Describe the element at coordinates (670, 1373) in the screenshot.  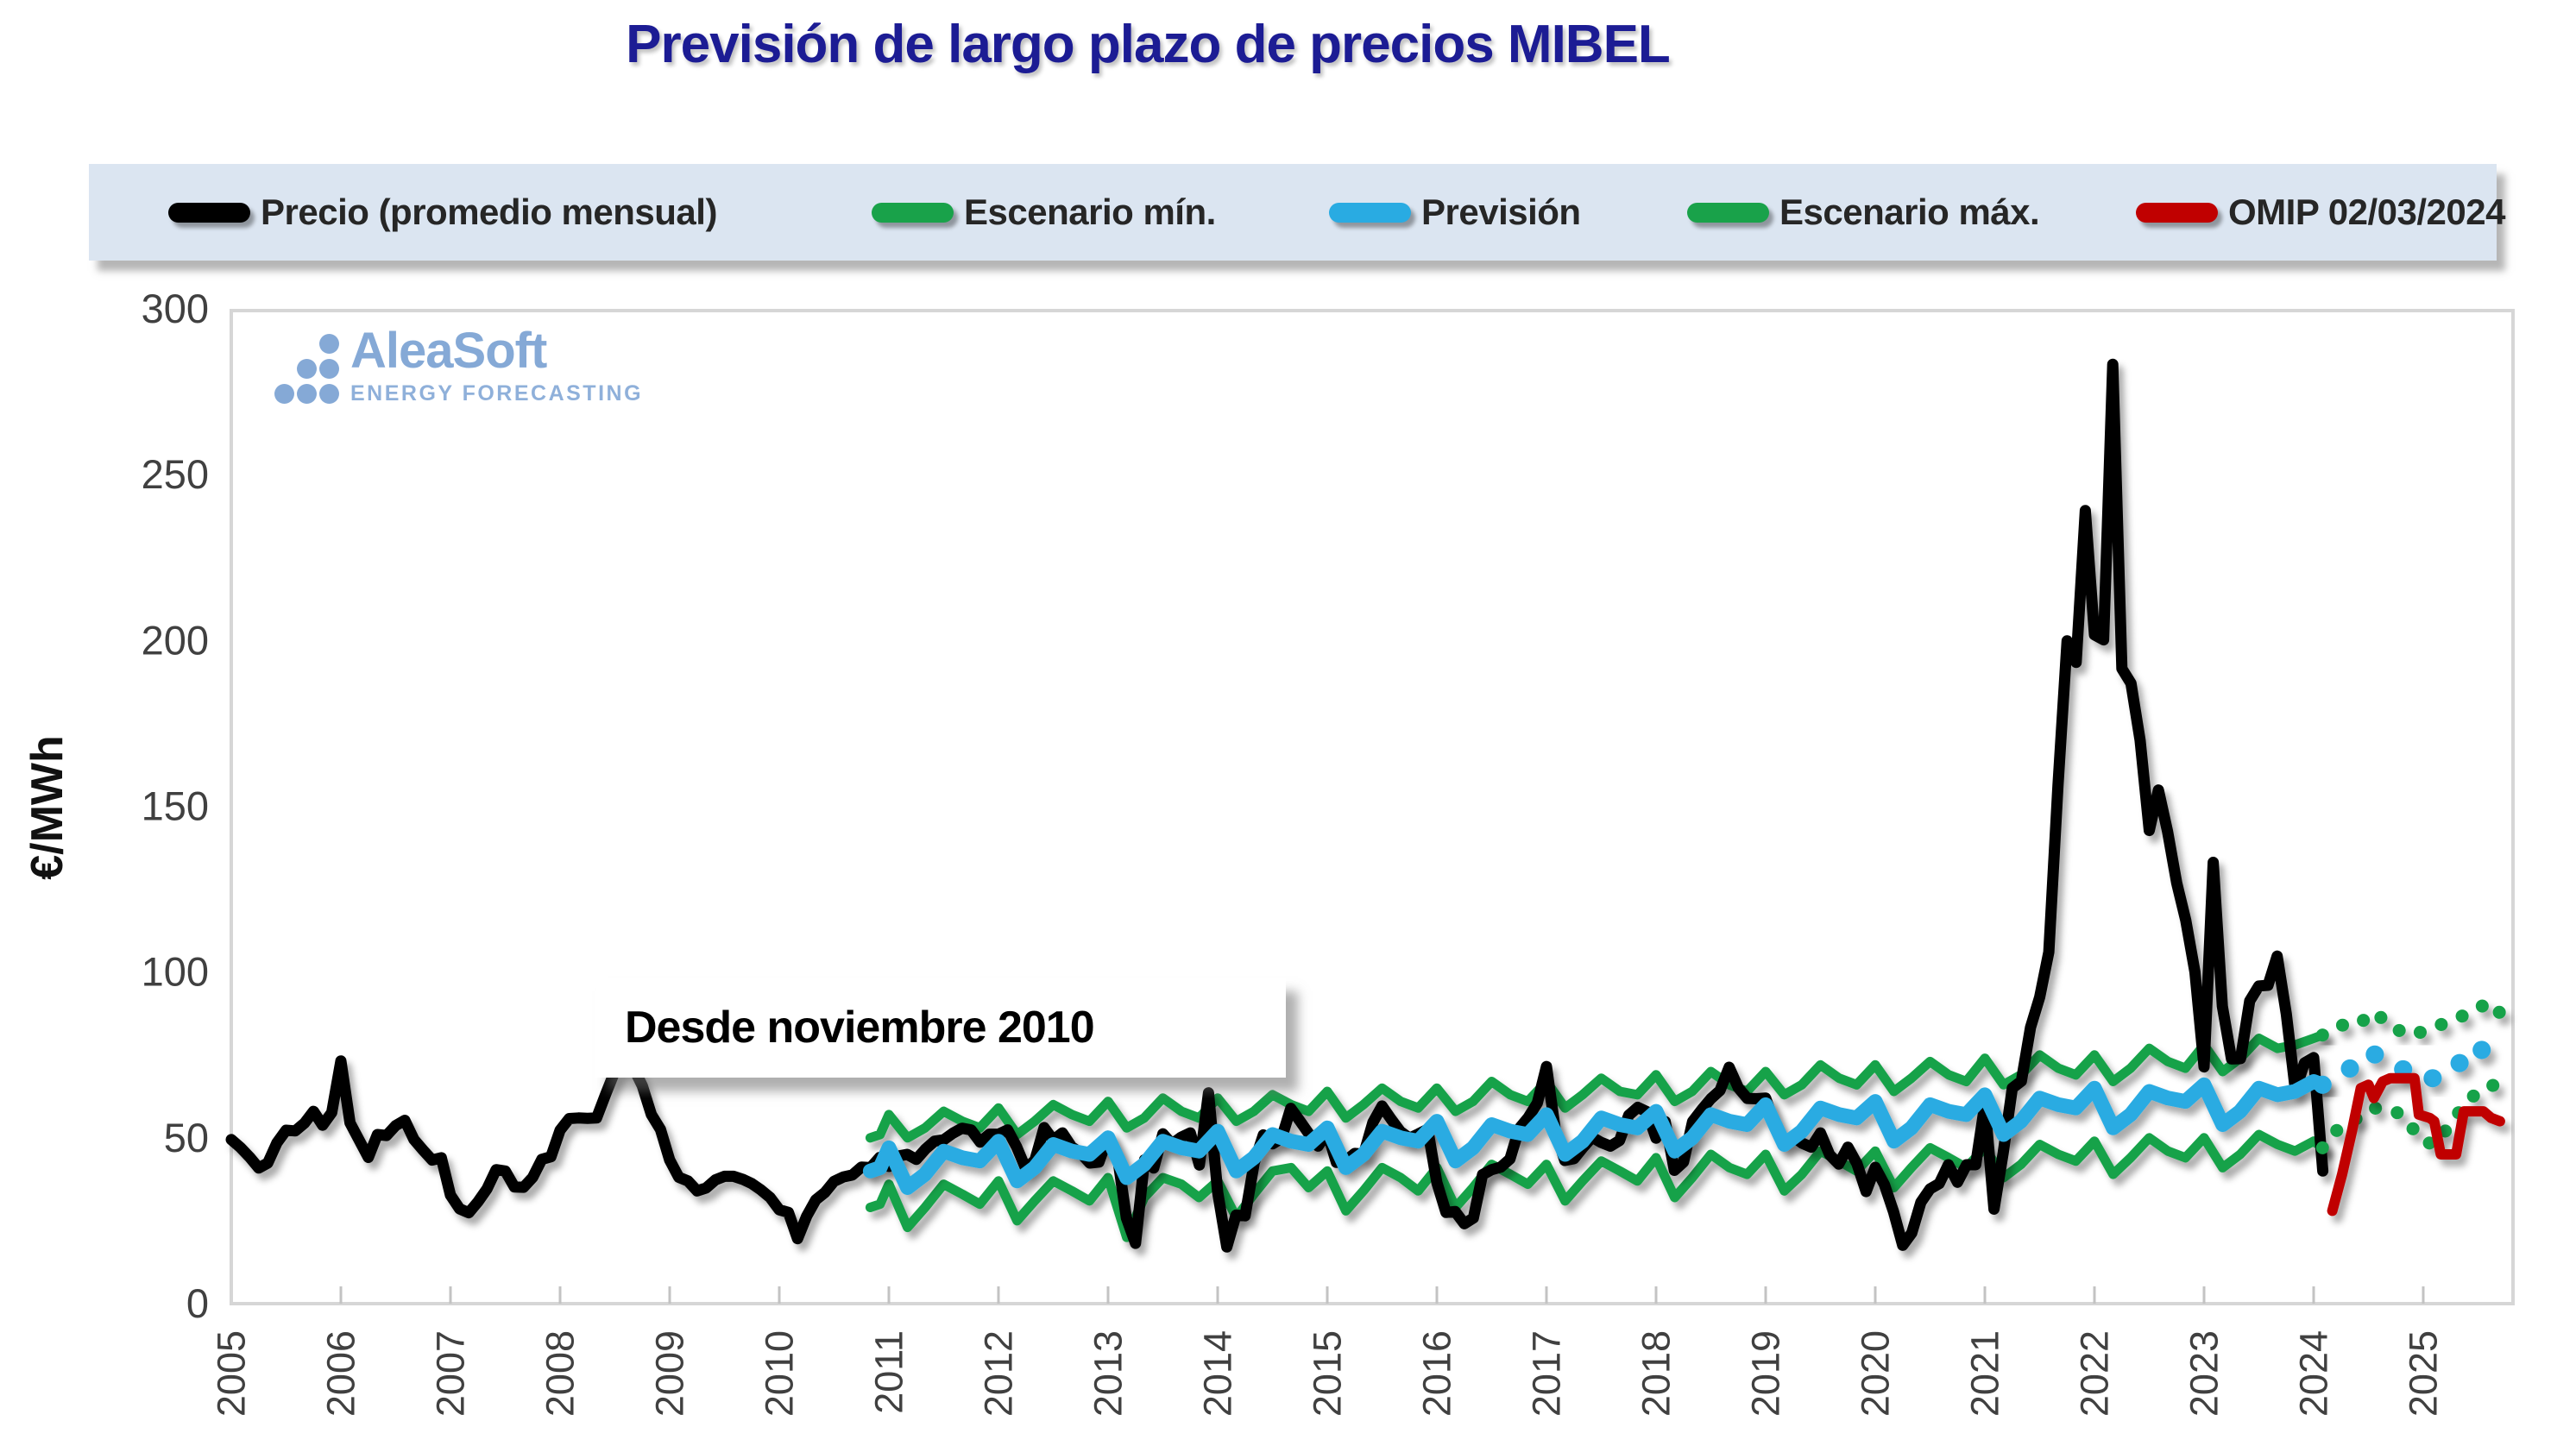
I see `x-tick-label: 2009` at that location.